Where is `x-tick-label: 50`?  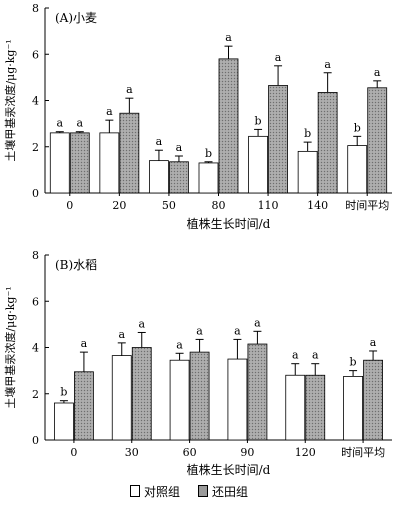
x-tick-label: 50 is located at coordinates (169, 205).